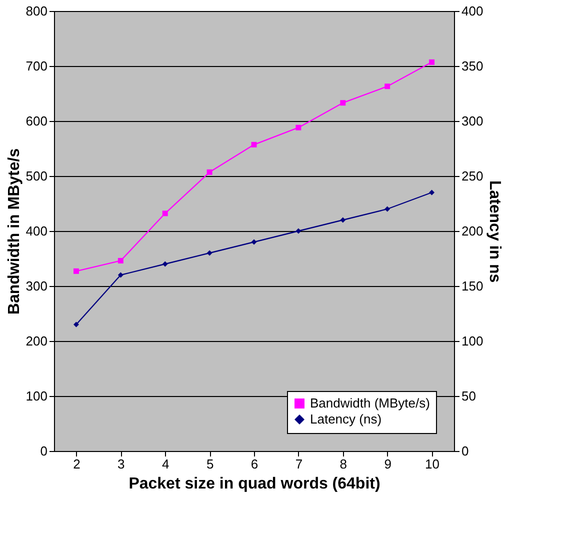  Describe the element at coordinates (37, 11) in the screenshot. I see `y-tick-label: 800` at that location.